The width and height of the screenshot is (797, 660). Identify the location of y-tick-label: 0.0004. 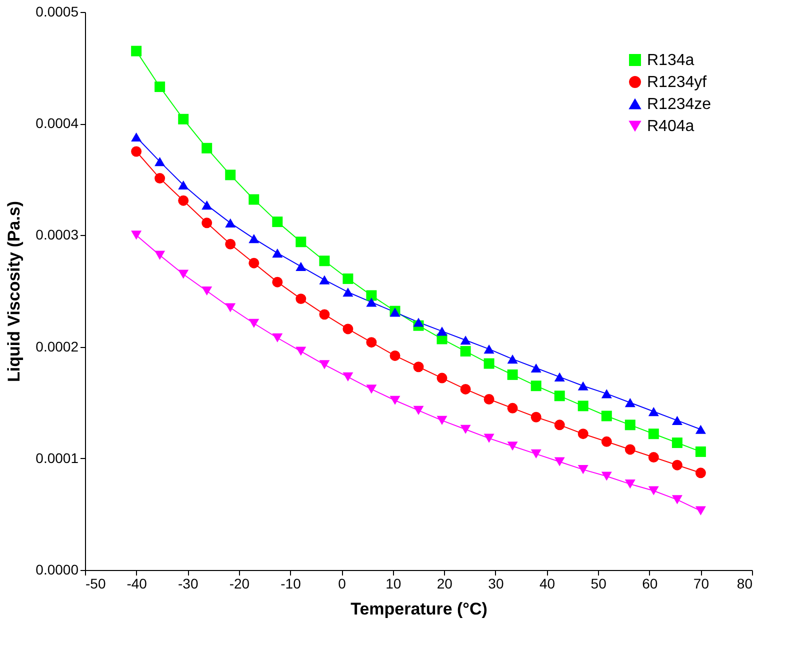
(57, 123).